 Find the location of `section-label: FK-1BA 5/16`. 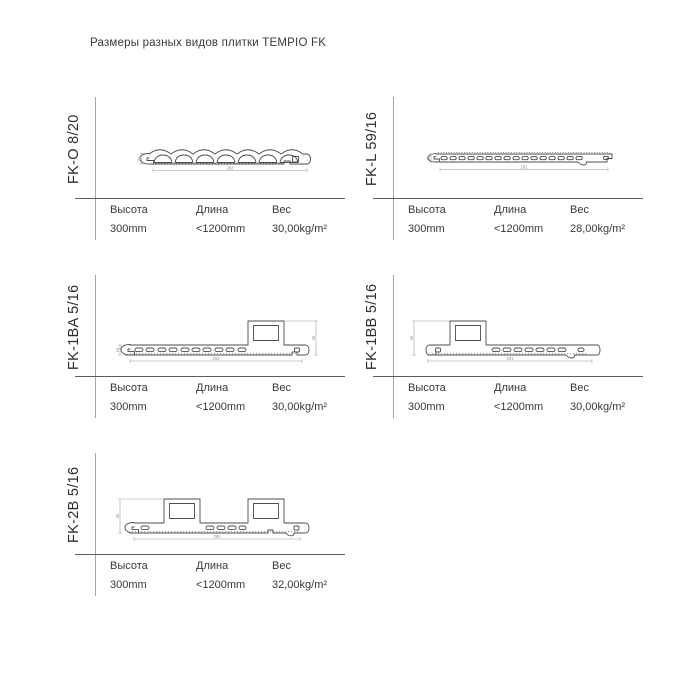

section-label: FK-1BA 5/16 is located at coordinates (74, 327).